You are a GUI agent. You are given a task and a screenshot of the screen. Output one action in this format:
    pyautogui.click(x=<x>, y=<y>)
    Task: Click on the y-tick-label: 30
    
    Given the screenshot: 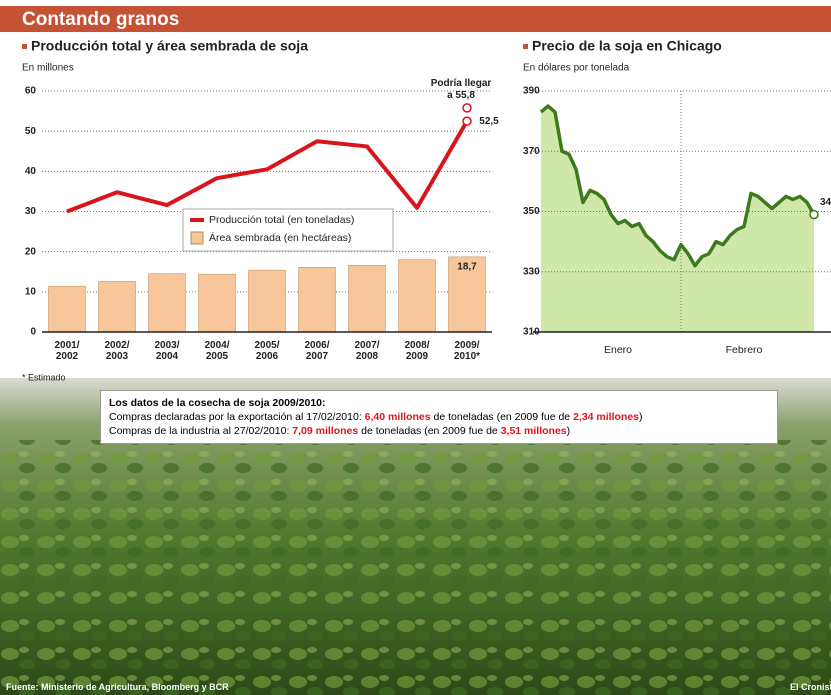 What is the action you would take?
    pyautogui.click(x=31, y=211)
    